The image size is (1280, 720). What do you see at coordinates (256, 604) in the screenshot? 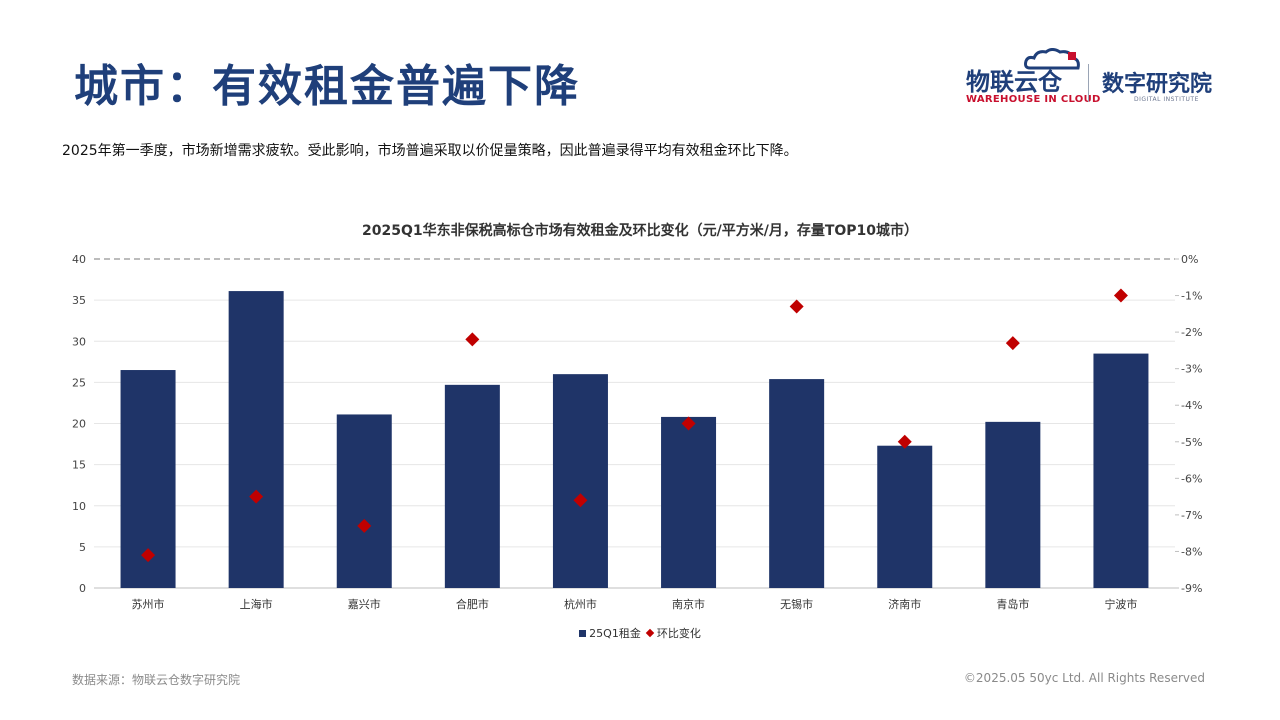
I see `x-tick-label: 上海市` at bounding box center [256, 604].